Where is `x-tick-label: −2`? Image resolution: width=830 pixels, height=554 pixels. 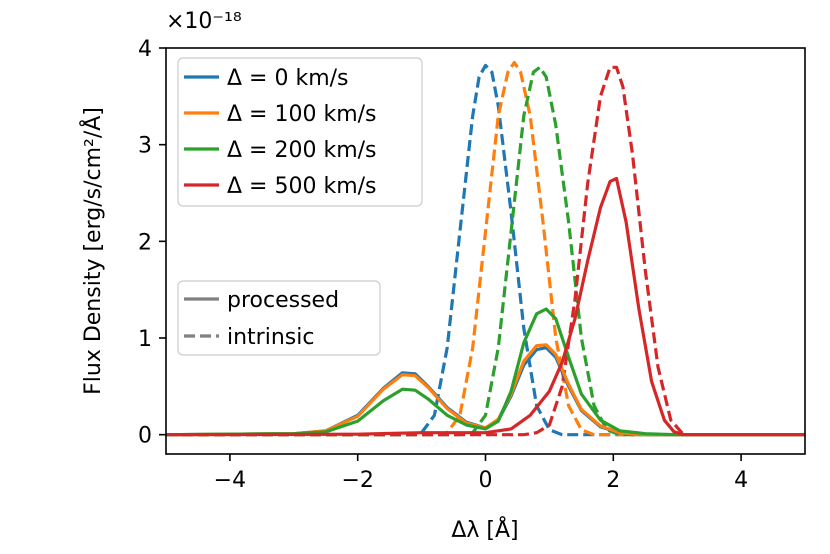 x-tick-label: −2 is located at coordinates (357, 480).